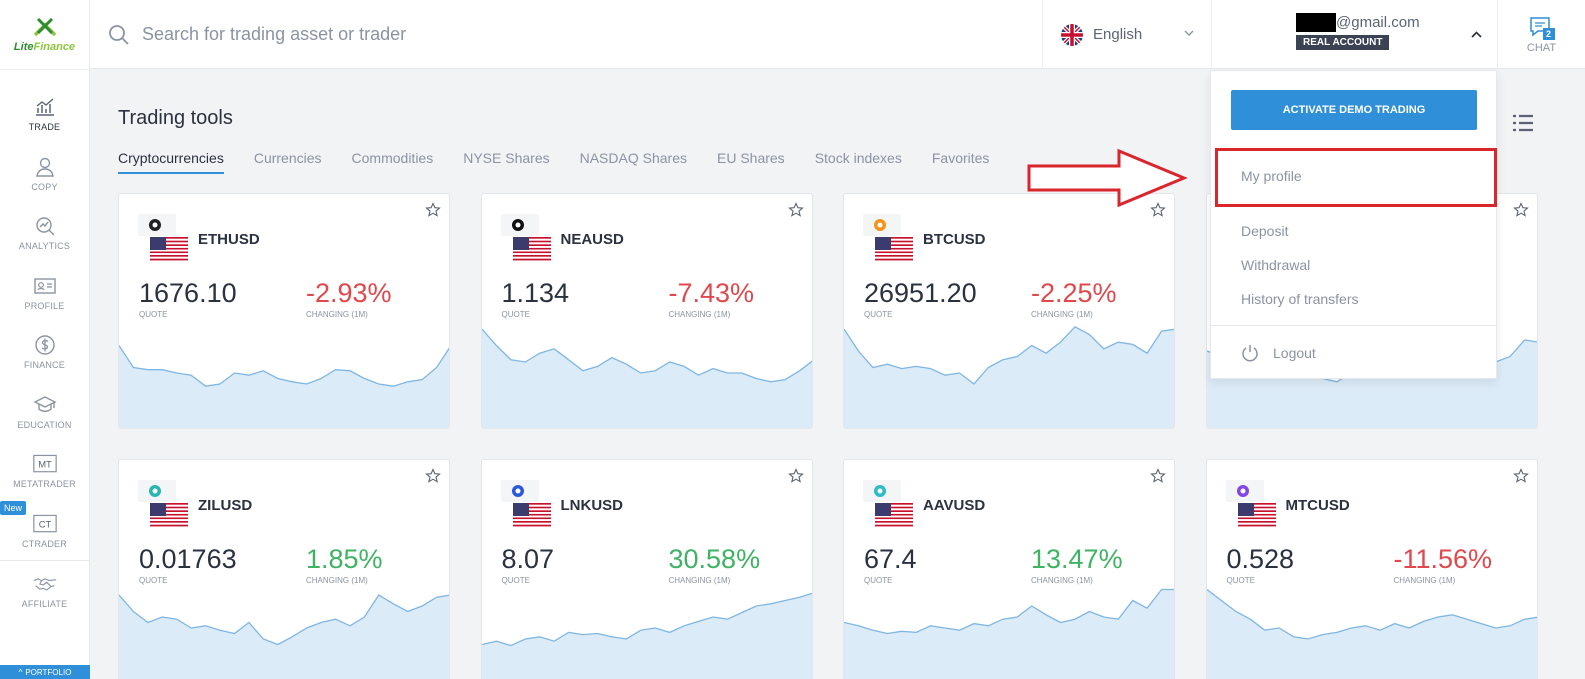  I want to click on asset-change: -11.56%, so click(1443, 559).